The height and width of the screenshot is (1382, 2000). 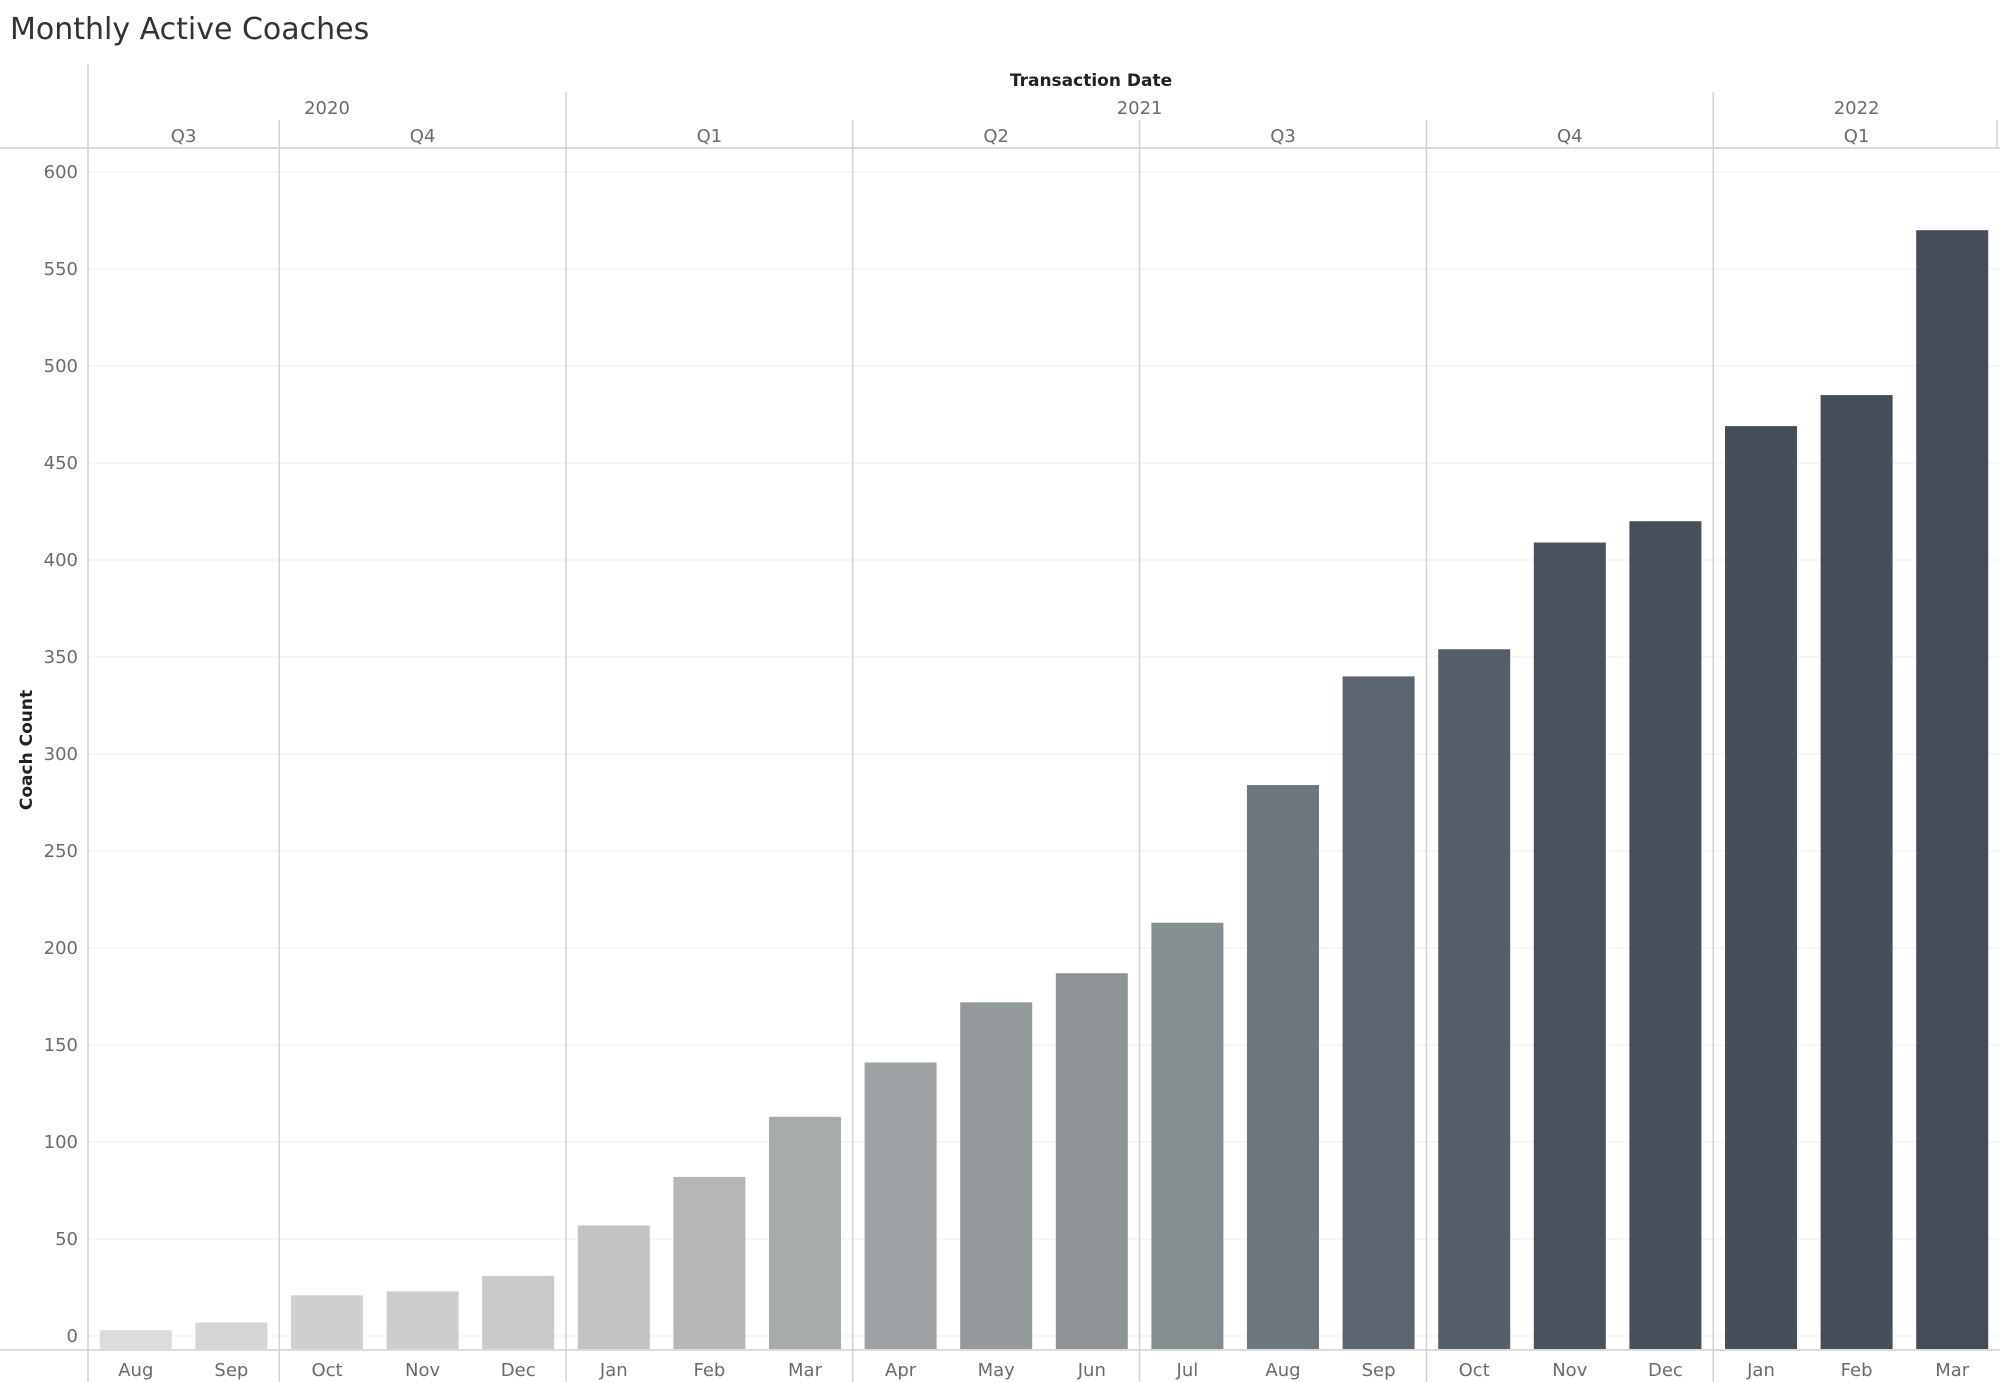 I want to click on y-tick-label: 0, so click(x=72, y=1336).